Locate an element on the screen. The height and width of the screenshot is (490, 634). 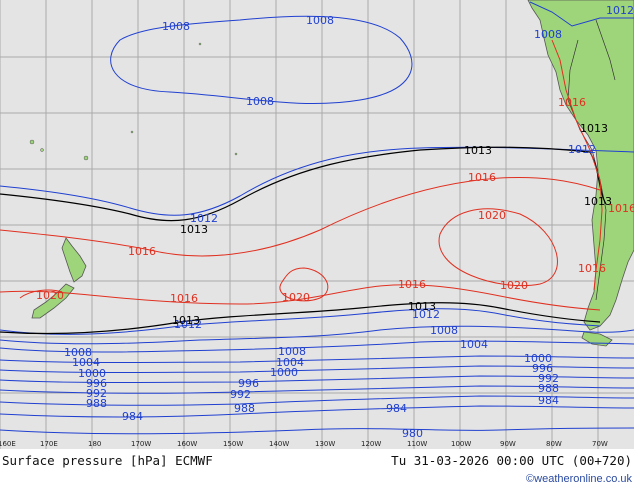
lon-label: 160E is located at coordinates (8, 444).